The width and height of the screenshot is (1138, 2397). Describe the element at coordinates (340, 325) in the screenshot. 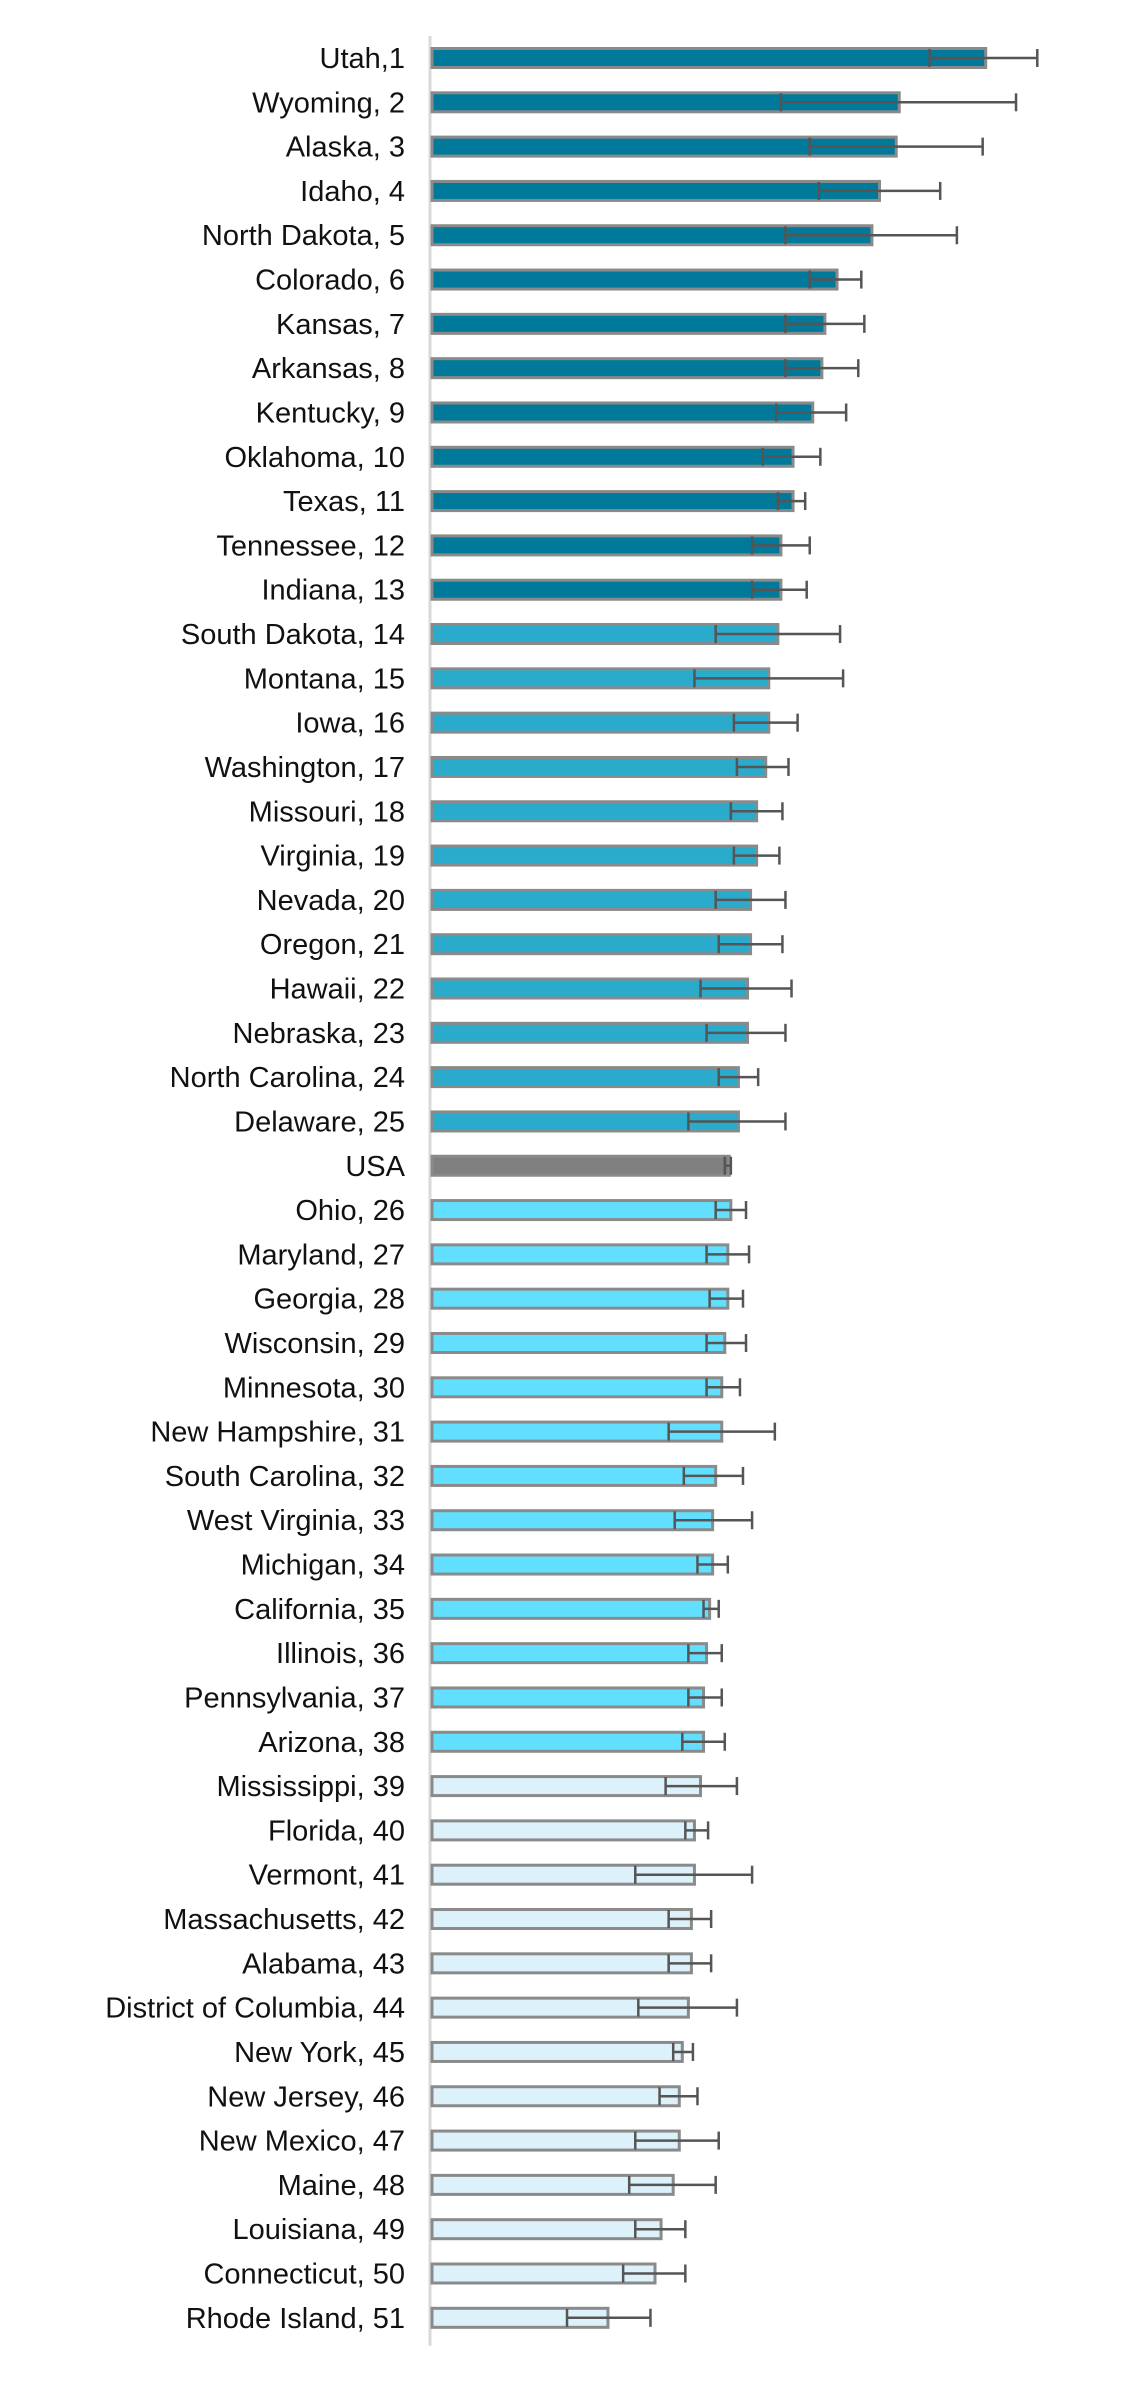

I see `category-label: Kansas, 7` at that location.